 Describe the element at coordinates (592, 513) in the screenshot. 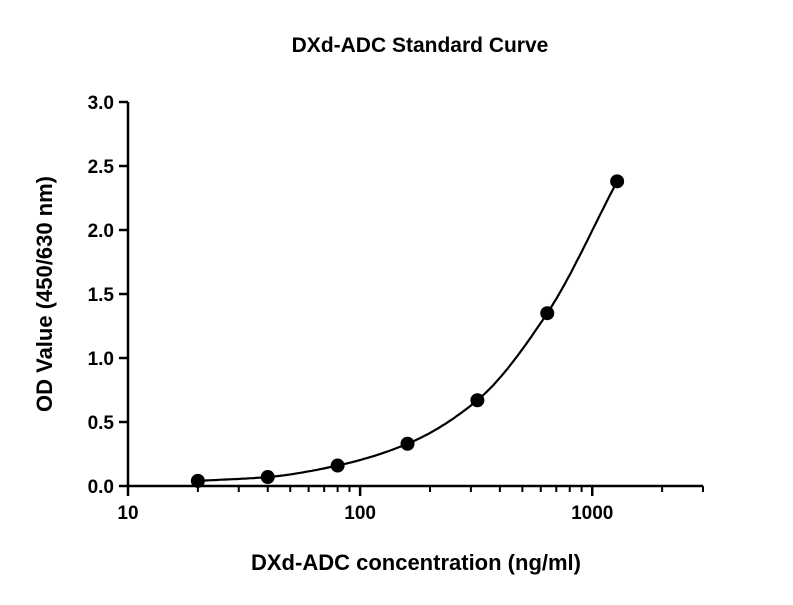

I see `x-tick-label: 1000` at that location.